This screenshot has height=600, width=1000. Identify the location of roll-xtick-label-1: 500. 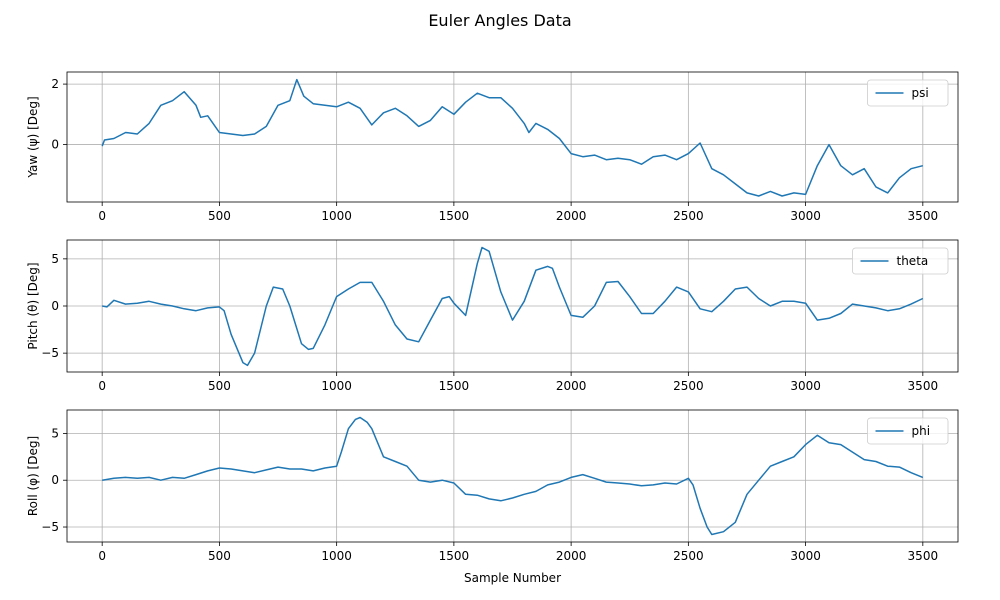
(219, 556).